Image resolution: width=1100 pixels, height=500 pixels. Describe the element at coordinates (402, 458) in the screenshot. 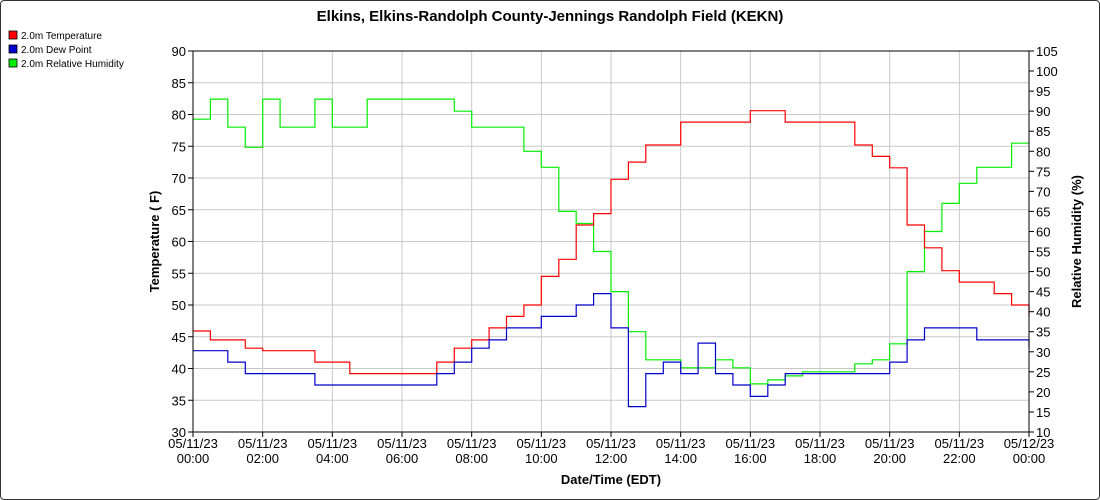

I see `x-tick-time-label: 06:00` at that location.